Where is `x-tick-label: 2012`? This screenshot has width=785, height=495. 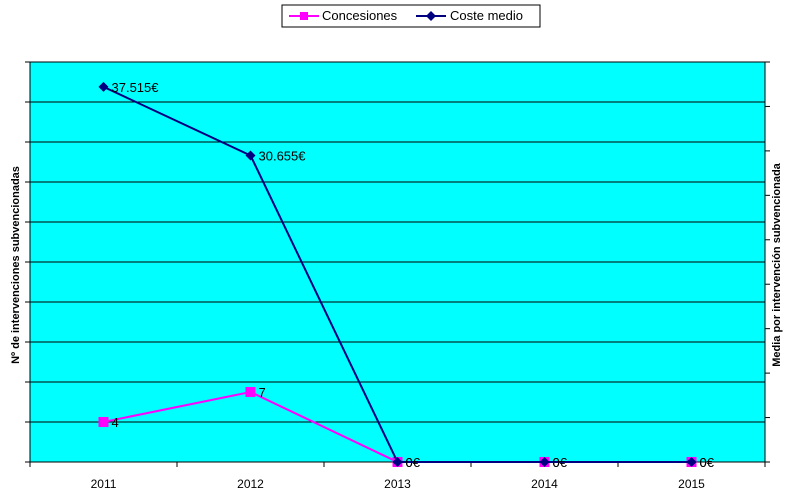 x-tick-label: 2012 is located at coordinates (250, 484).